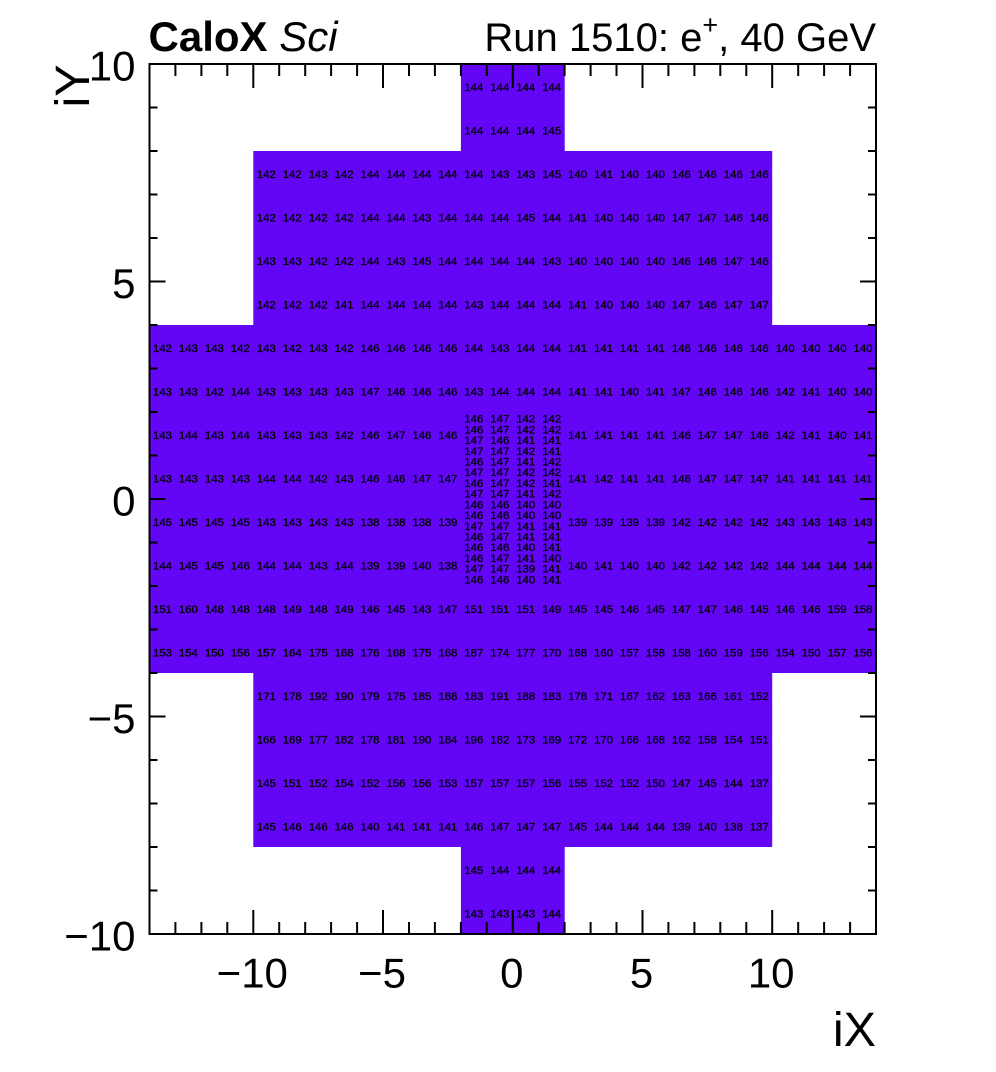  Describe the element at coordinates (499, 654) in the screenshot. I see `svg-text: 174` at that location.